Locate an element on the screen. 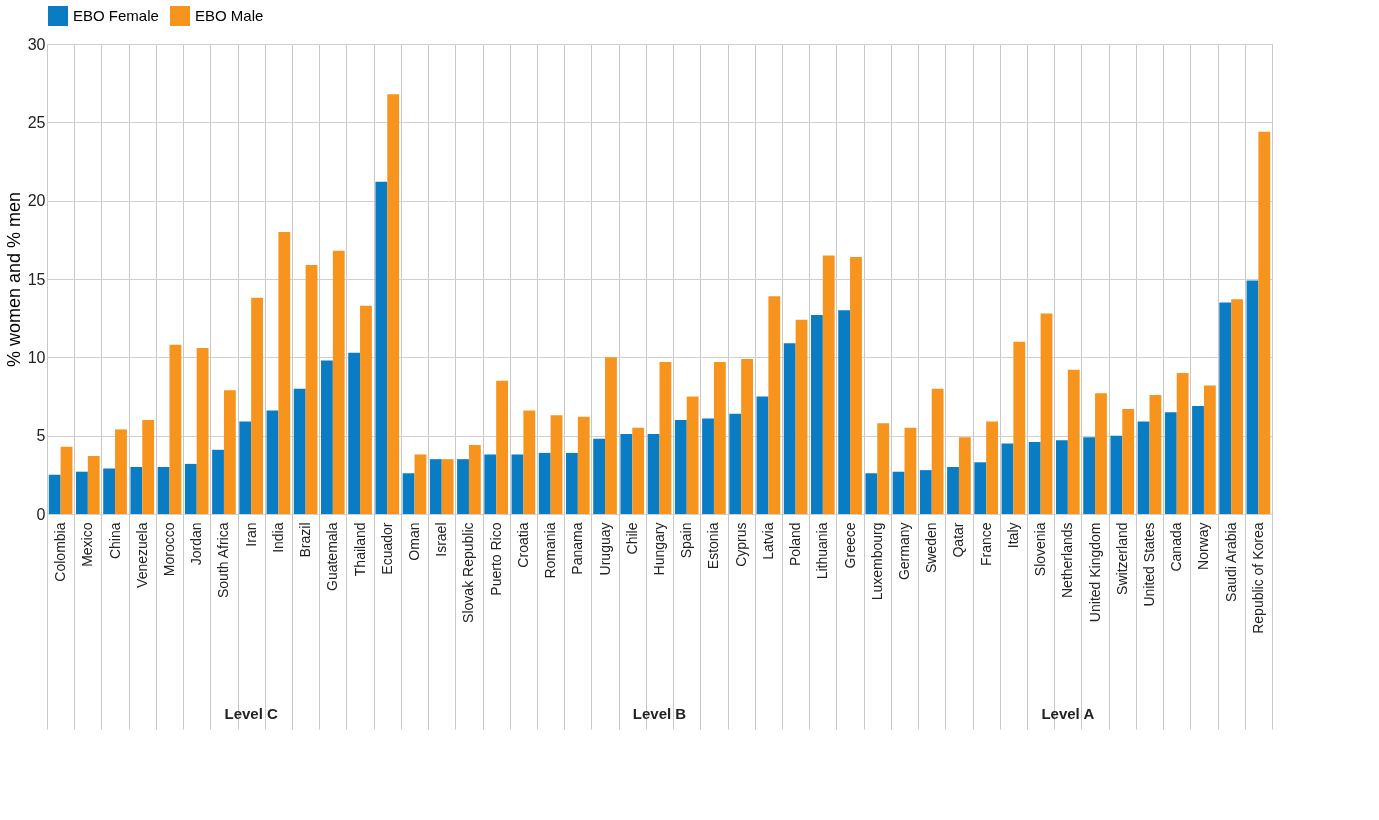 Image resolution: width=1379 pixels, height=820 pixels. x-tick-label: Sweden is located at coordinates (931, 548).